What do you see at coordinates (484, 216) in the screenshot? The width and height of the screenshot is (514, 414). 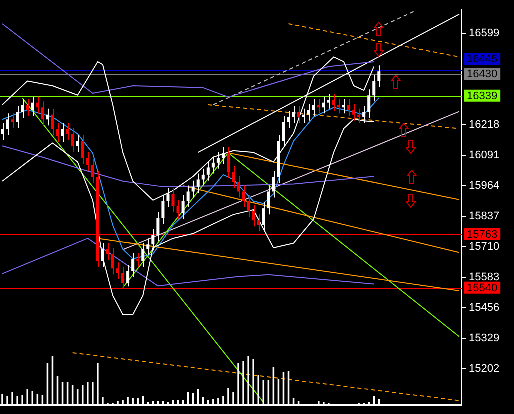 I see `y-tick-label: 15837` at bounding box center [484, 216].